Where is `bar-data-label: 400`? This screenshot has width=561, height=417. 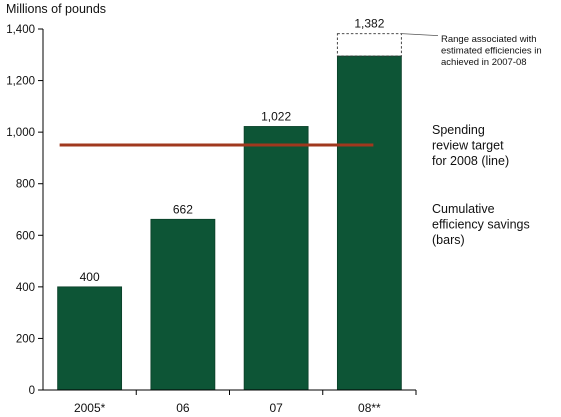 bar-data-label: 400 is located at coordinates (90, 277).